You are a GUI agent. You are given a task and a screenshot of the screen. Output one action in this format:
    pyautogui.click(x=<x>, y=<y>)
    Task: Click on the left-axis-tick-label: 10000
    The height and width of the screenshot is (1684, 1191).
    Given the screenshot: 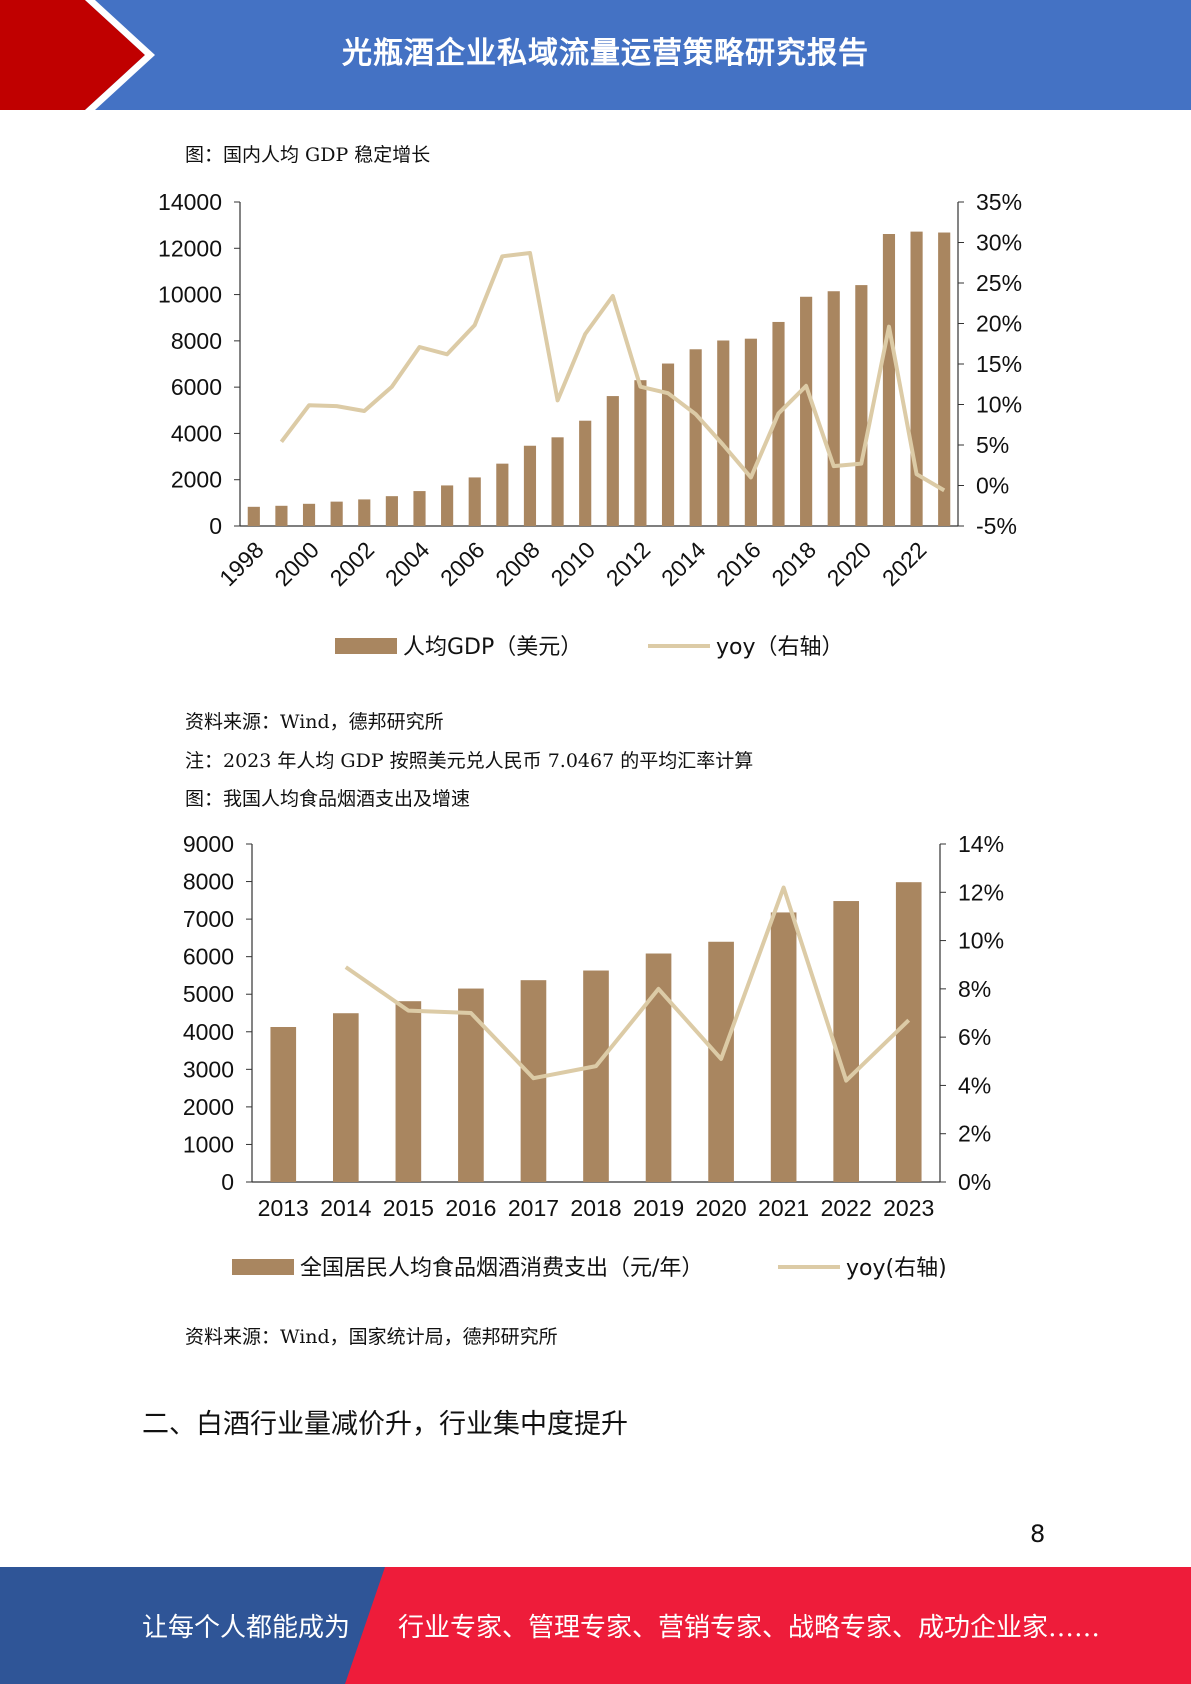 What is the action you would take?
    pyautogui.click(x=190, y=295)
    